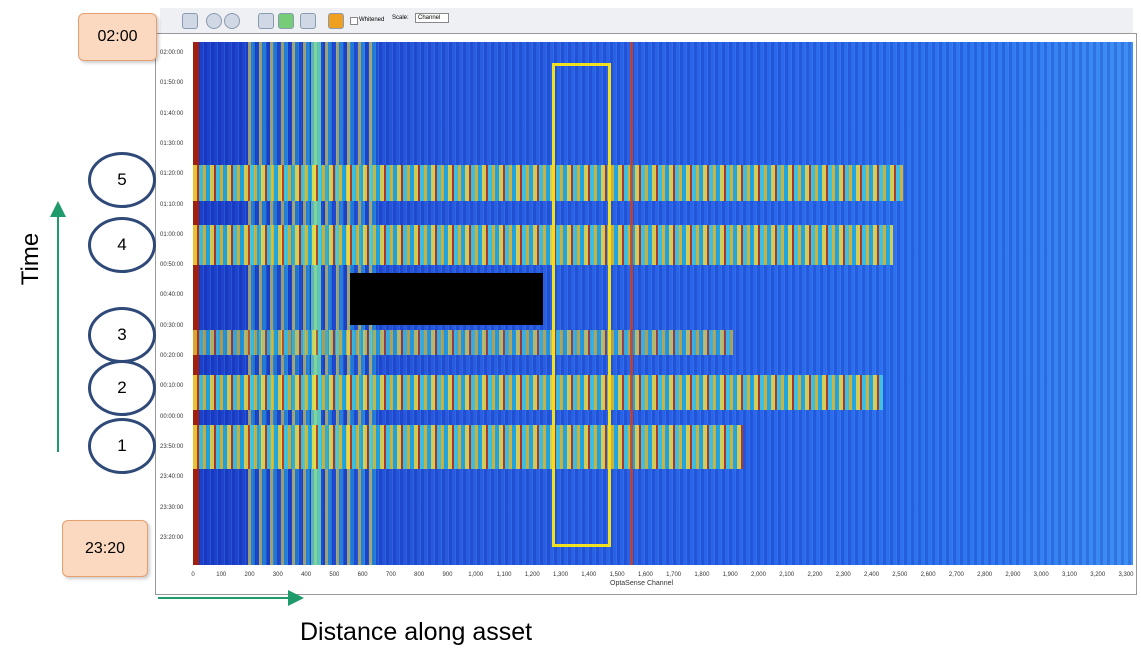  What do you see at coordinates (105, 548) in the screenshot?
I see `time-box: 23:20` at bounding box center [105, 548].